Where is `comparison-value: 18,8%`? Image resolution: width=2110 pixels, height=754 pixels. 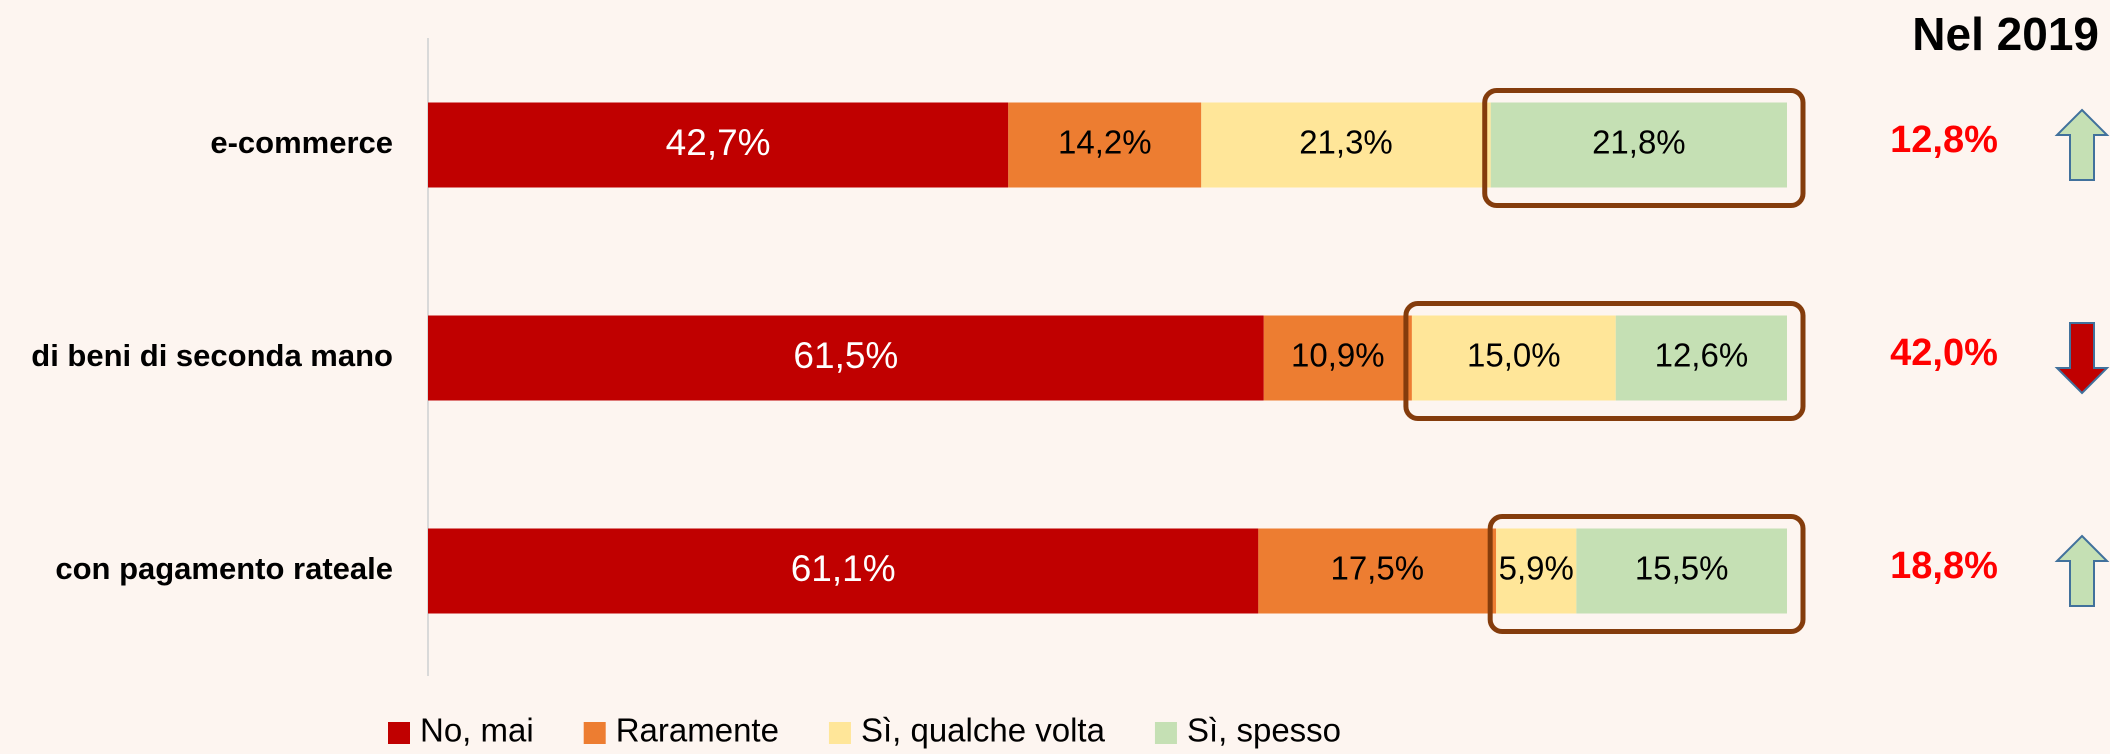 comparison-value: 18,8% is located at coordinates (1944, 566).